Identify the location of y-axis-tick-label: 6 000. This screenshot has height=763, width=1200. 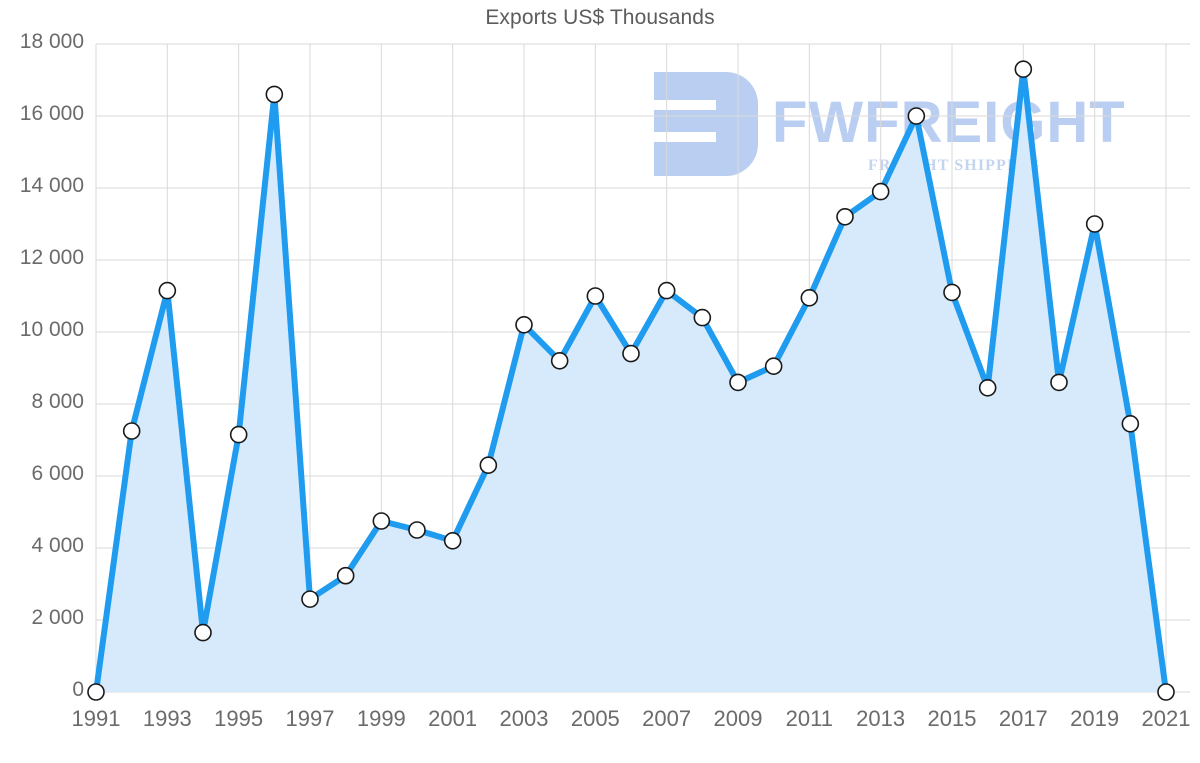
(57, 473).